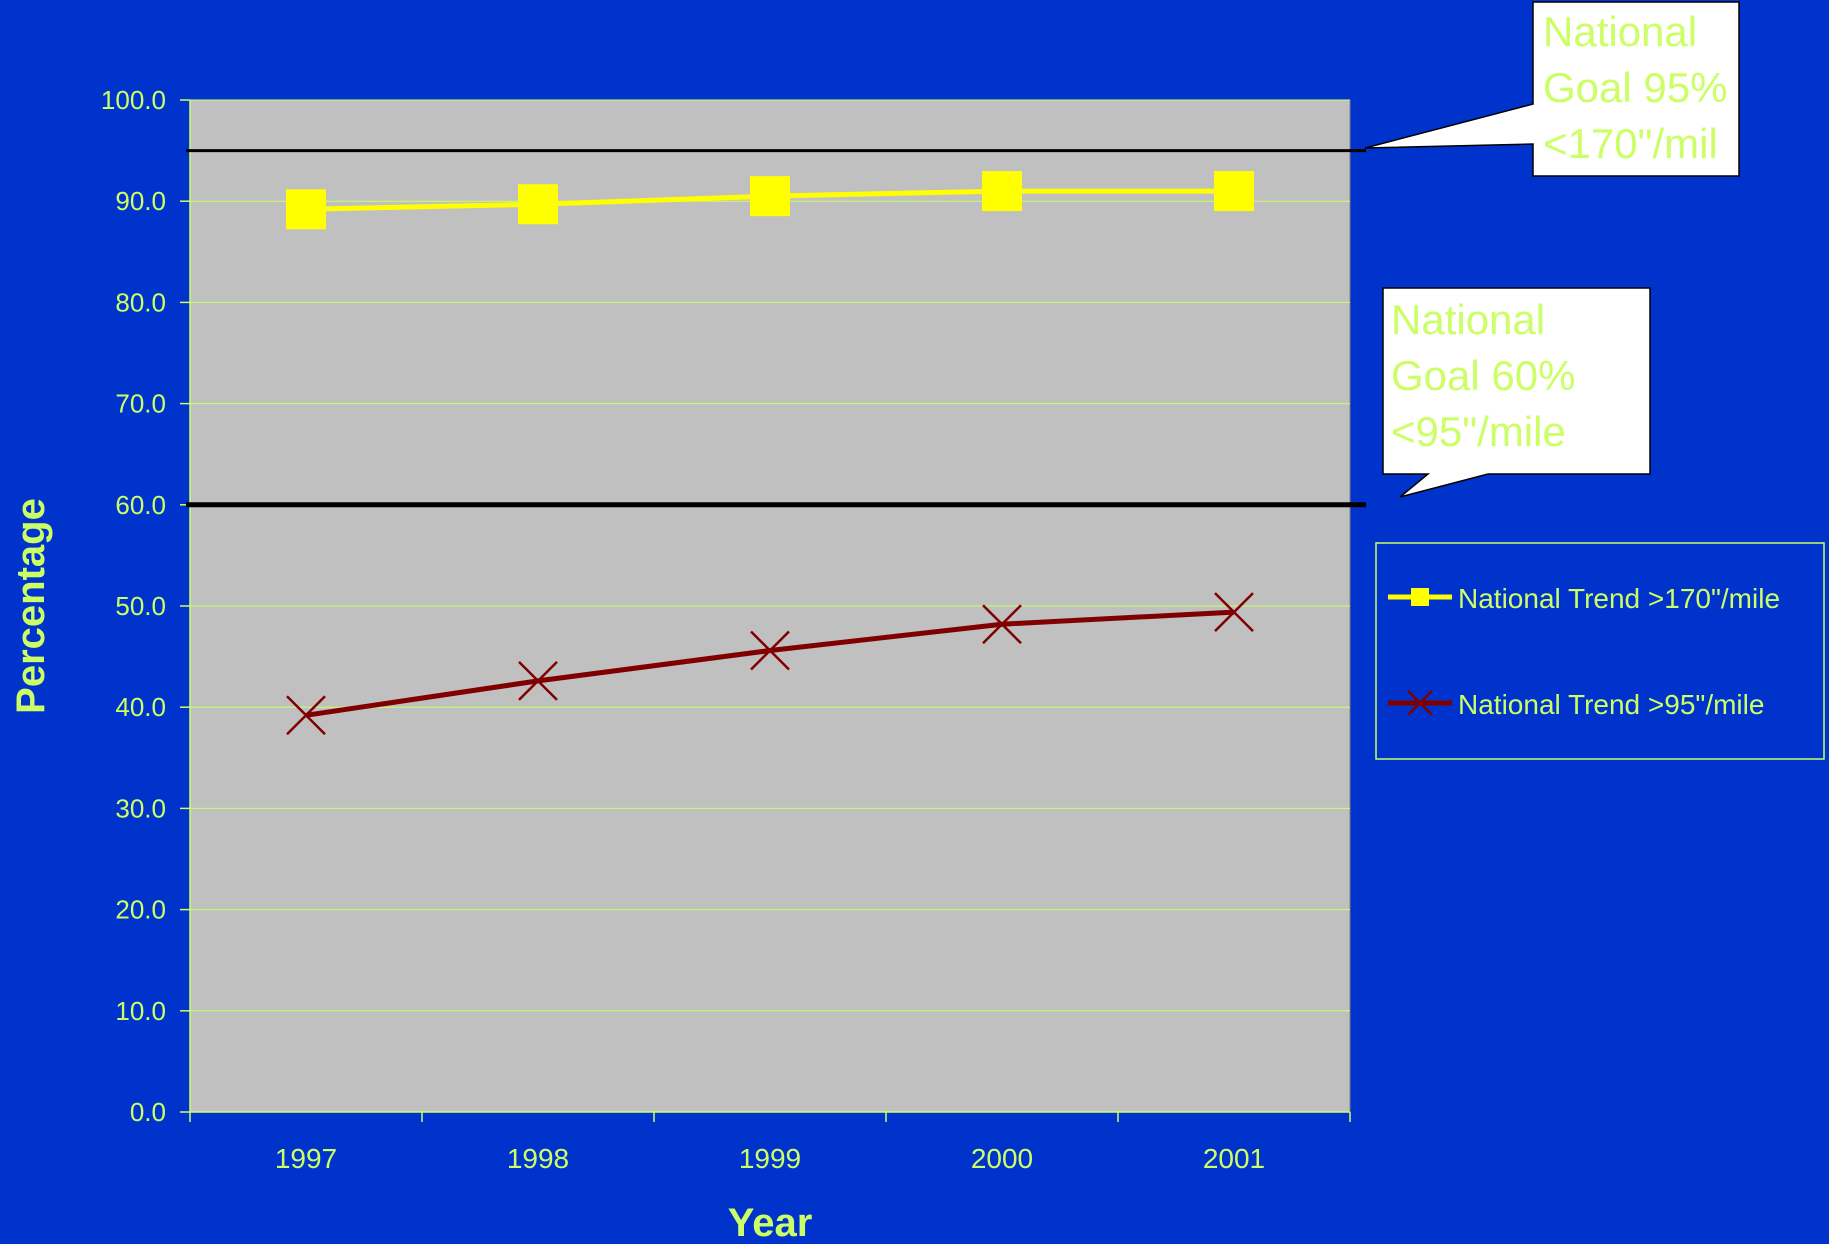 The height and width of the screenshot is (1244, 1829). Describe the element at coordinates (148, 1112) in the screenshot. I see `y-tick-label-0: 0.0` at that location.